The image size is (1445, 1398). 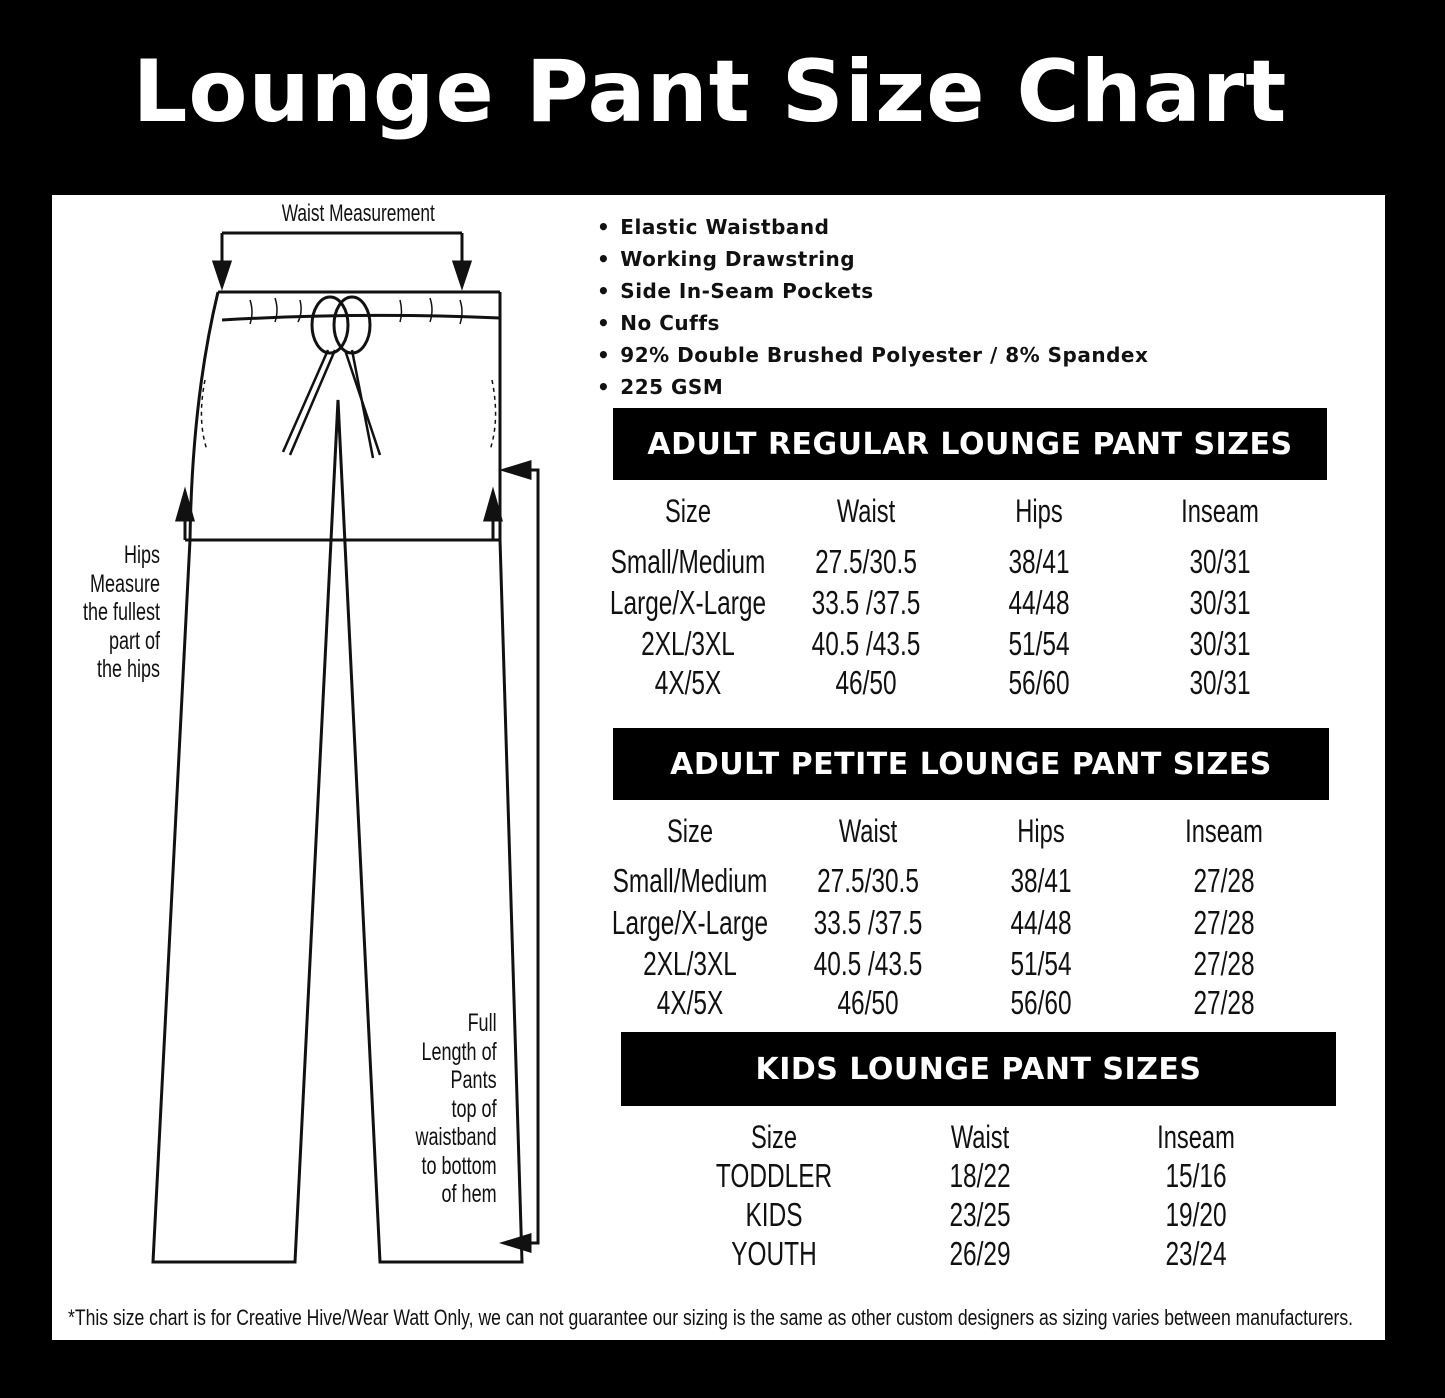 What do you see at coordinates (459, 1165) in the screenshot?
I see `length-label-line: to bottom` at bounding box center [459, 1165].